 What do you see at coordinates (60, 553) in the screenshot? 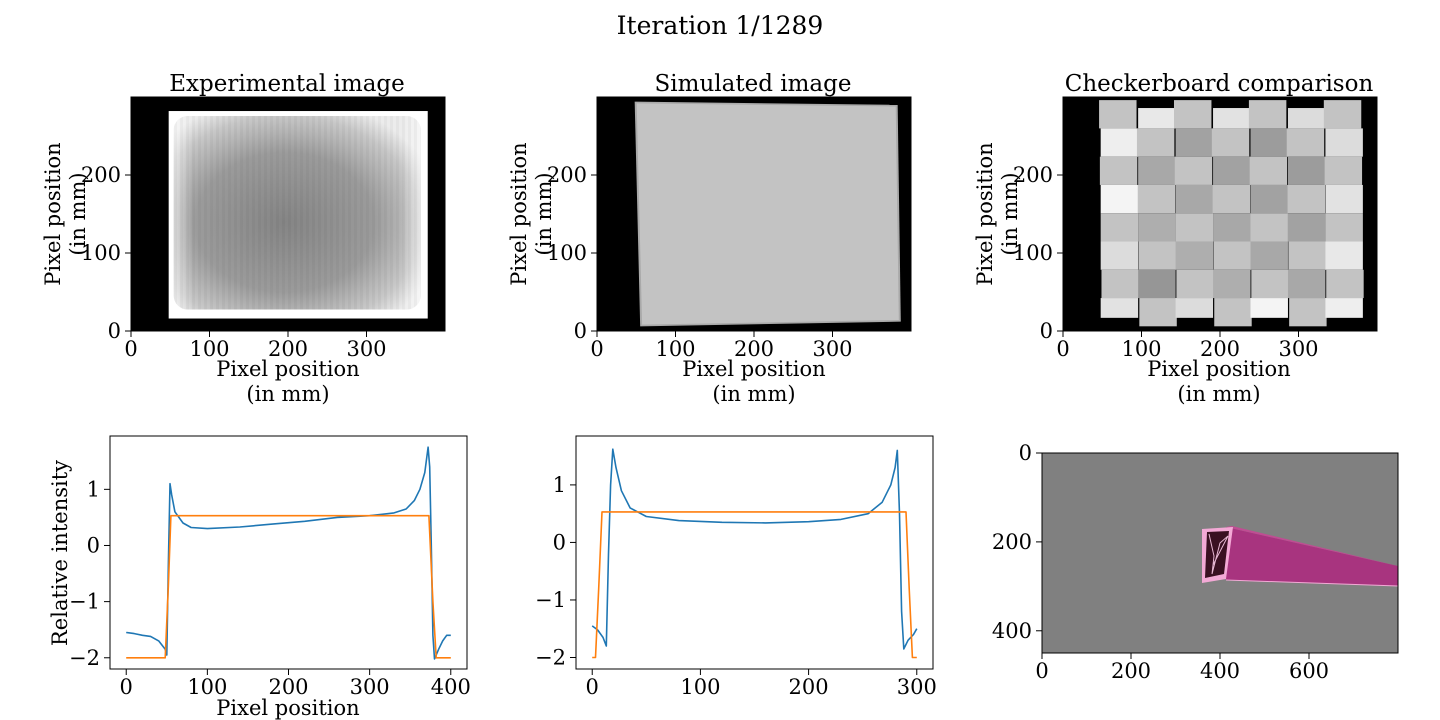
I see `profile-left-ylabel: Relative intensity` at bounding box center [60, 553].